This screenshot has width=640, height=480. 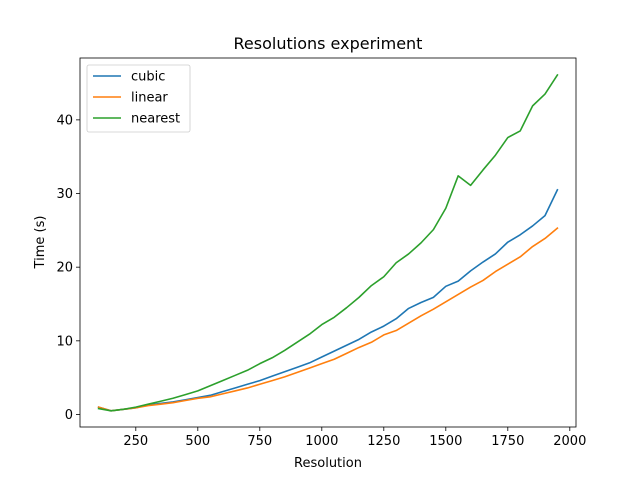 What do you see at coordinates (69, 415) in the screenshot?
I see `y-tick-label: 0` at bounding box center [69, 415].